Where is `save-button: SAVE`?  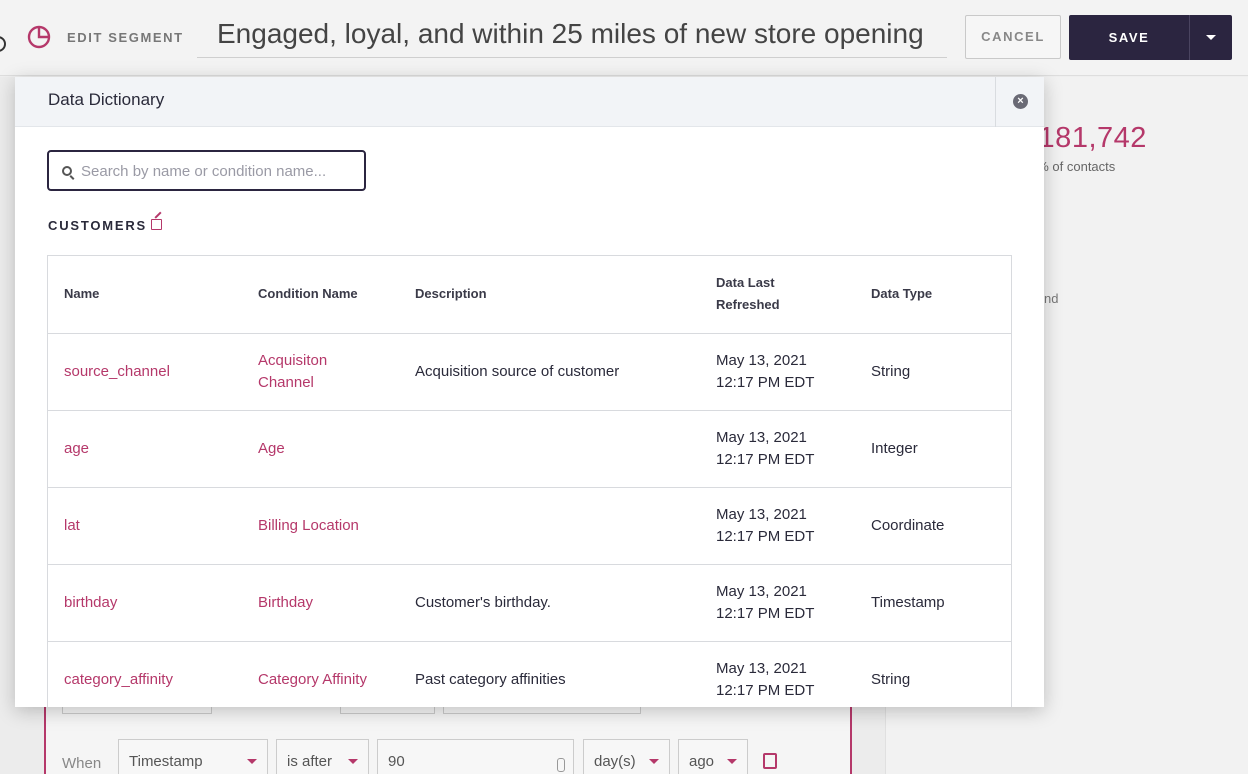
save-button: SAVE is located at coordinates (1129, 37).